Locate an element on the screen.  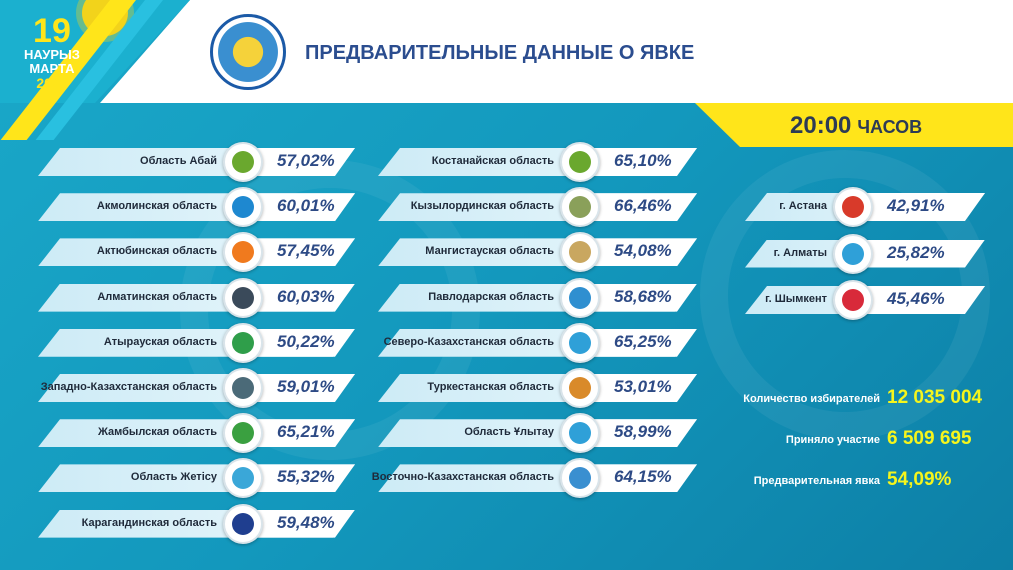
turnout-value: 45,46% is located at coordinates (916, 298).